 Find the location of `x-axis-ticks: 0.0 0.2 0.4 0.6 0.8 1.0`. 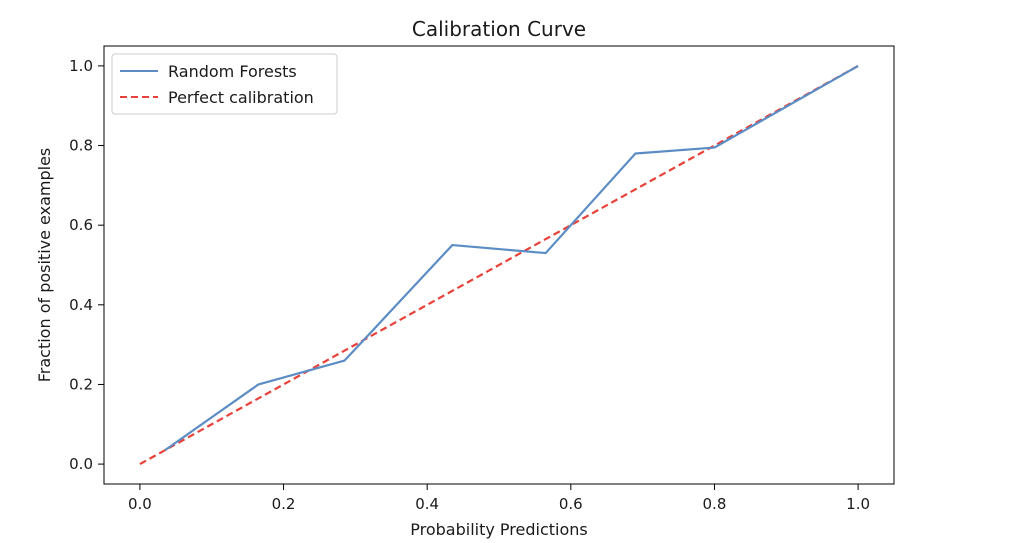

x-axis-ticks: 0.0 0.2 0.4 0.6 0.8 1.0 is located at coordinates (499, 498).